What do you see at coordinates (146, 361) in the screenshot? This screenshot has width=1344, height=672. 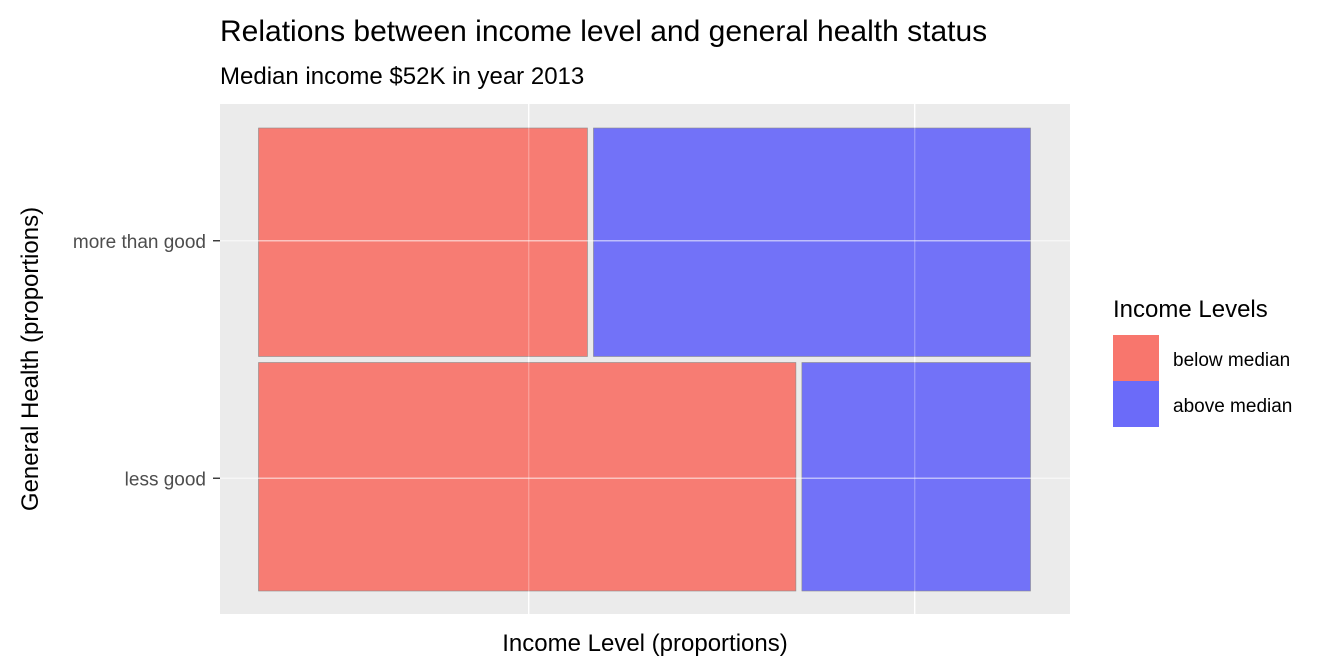 I see `y-axis: less good more than good` at bounding box center [146, 361].